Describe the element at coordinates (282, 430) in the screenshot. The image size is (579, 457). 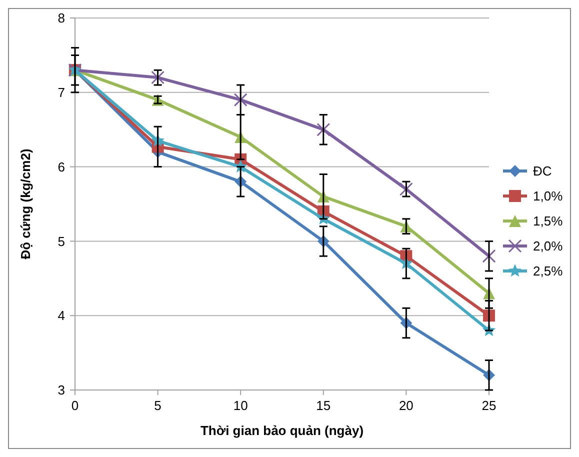
I see `x-axis-title: Thời gian bảo quản (ngày)` at that location.